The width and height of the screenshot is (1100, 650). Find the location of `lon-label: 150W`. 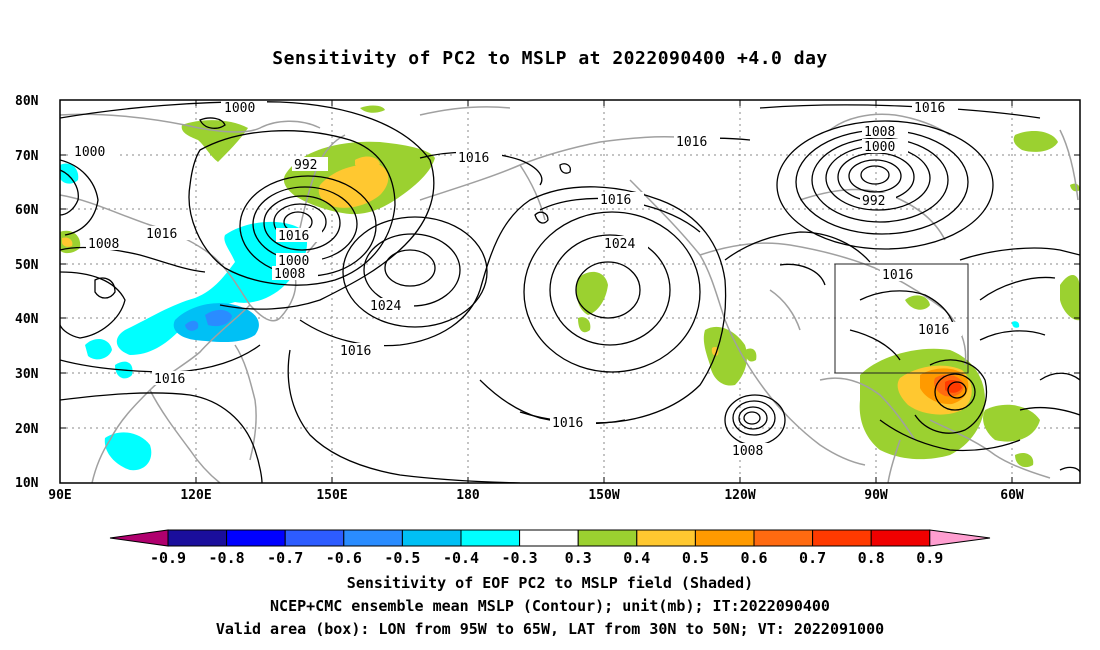

lon-label: 150W is located at coordinates (603, 495).